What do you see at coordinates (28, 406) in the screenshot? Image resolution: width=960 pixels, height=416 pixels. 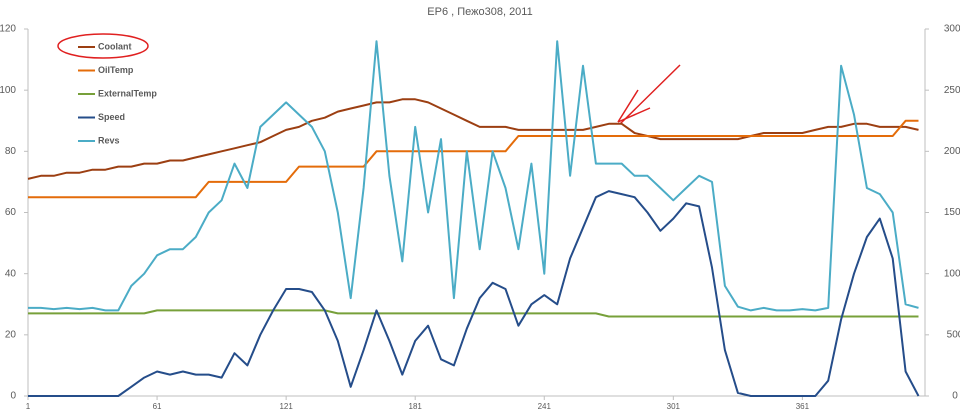 I see `x-tick-label: 1` at bounding box center [28, 406].